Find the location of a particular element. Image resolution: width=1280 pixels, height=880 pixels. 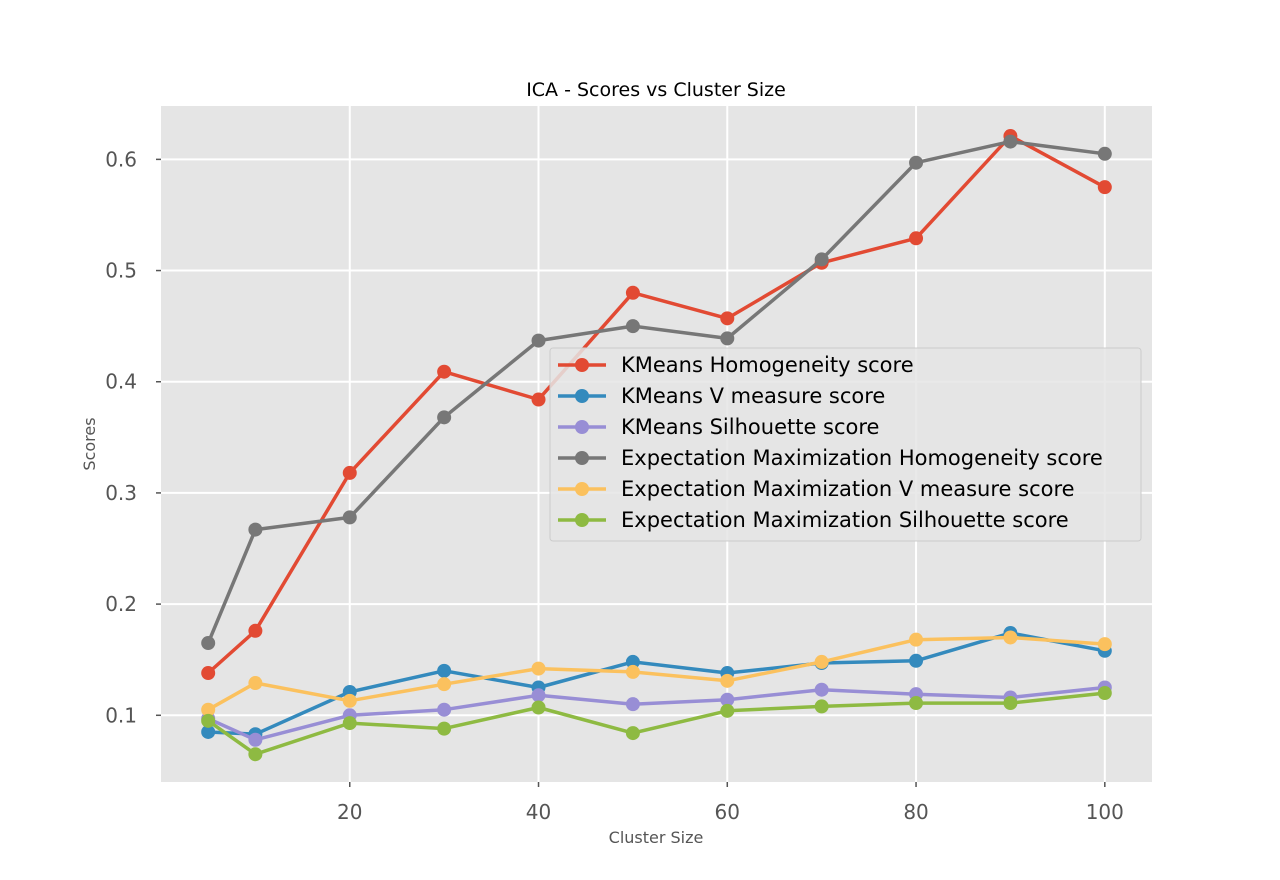

legend-entry: Expectation Maximization V measure score is located at coordinates (816, 489).